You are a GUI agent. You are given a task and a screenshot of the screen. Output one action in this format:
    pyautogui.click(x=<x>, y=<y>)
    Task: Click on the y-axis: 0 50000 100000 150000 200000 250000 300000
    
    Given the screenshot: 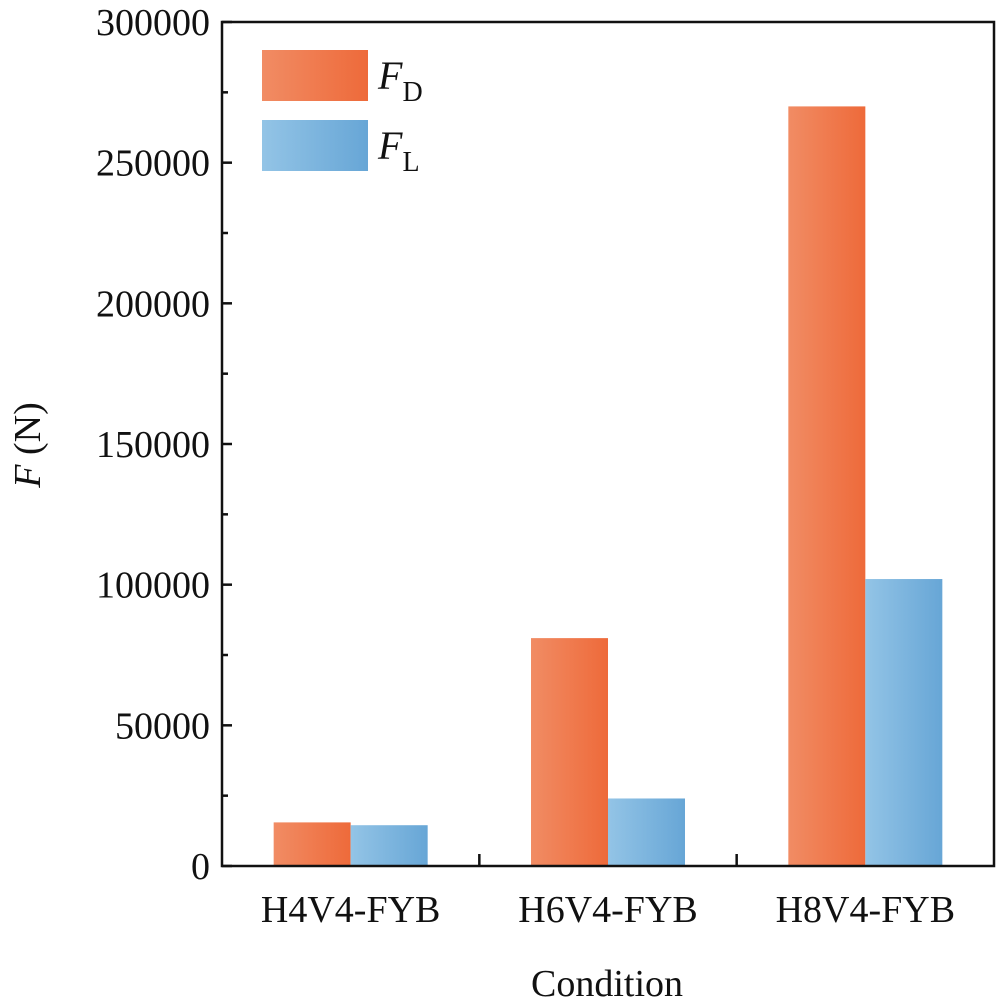 What is the action you would take?
    pyautogui.click(x=164, y=445)
    